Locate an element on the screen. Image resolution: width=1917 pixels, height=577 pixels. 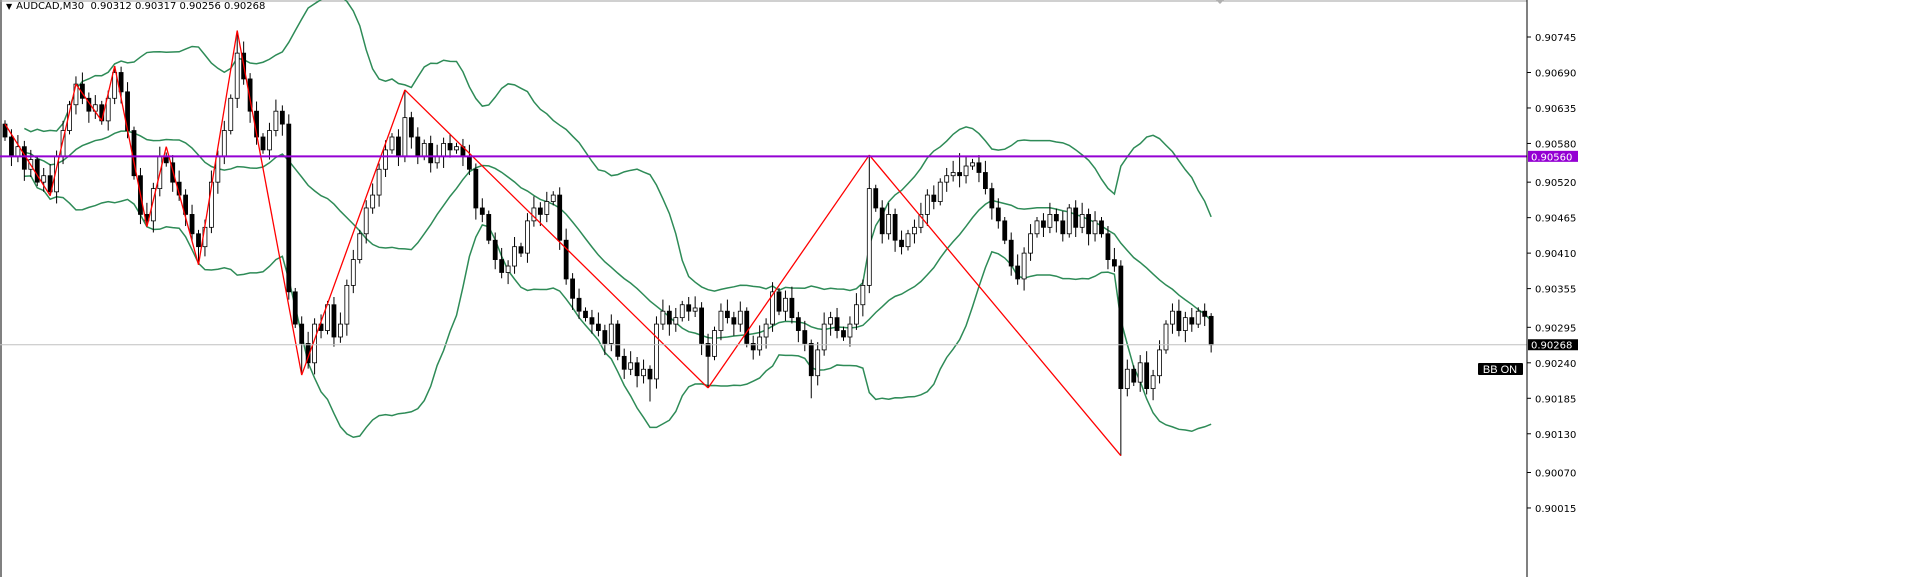
axis-tick-label: 0.90185 is located at coordinates (1555, 399).